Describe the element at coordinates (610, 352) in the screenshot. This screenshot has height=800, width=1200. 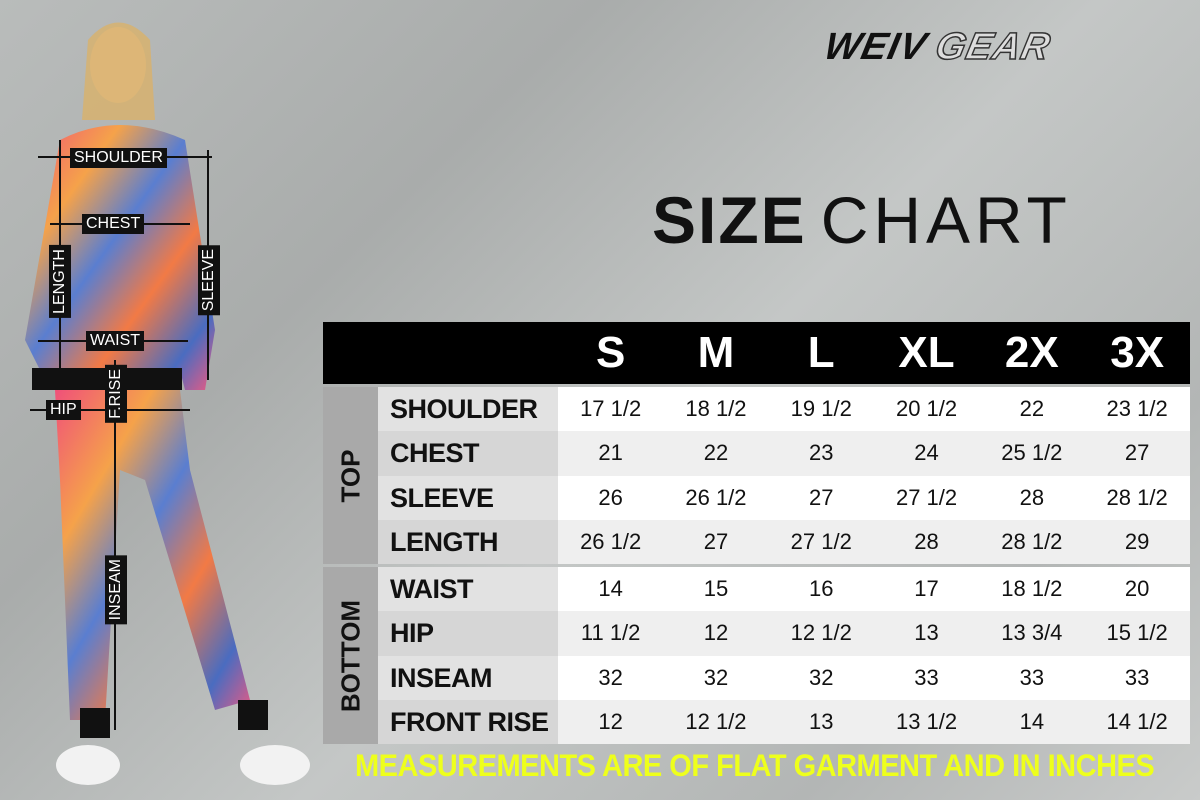
I see `size-col-header: S` at that location.